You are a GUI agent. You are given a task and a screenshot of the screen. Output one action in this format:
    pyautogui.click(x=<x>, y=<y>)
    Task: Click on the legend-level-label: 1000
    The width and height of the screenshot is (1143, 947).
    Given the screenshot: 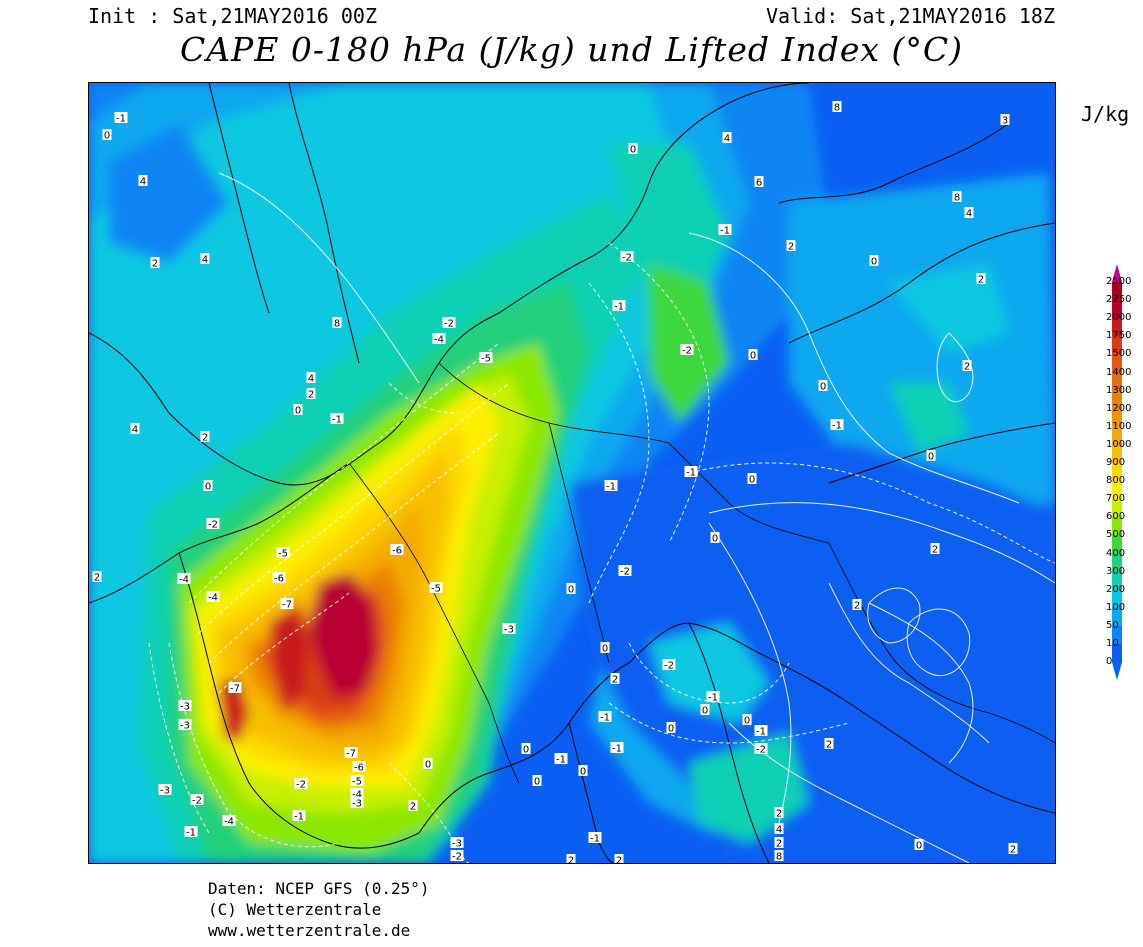 What is the action you would take?
    pyautogui.click(x=1119, y=444)
    